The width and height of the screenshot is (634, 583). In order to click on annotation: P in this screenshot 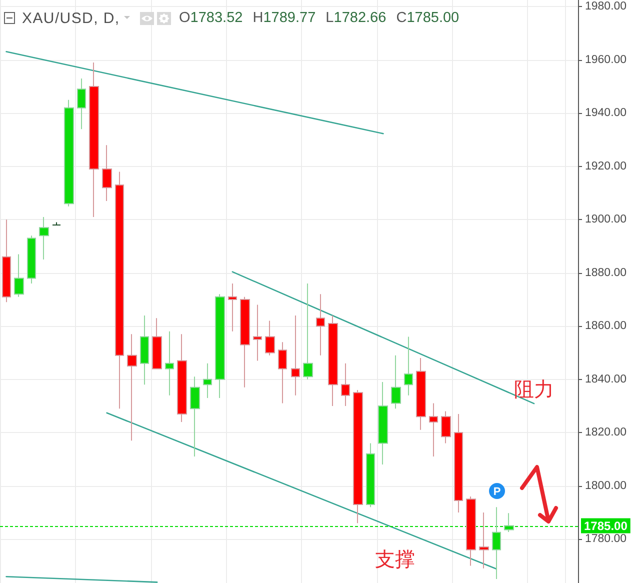, I will do `click(497, 492)`.